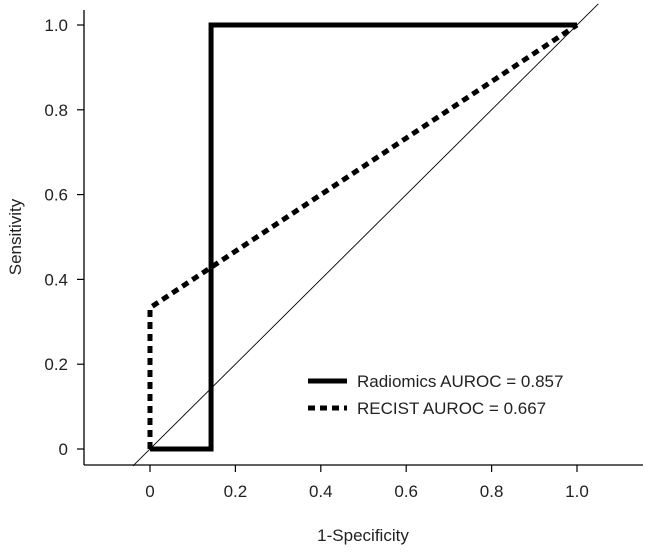 The width and height of the screenshot is (653, 553). What do you see at coordinates (321, 491) in the screenshot?
I see `x-tick-label: 0.4` at bounding box center [321, 491].